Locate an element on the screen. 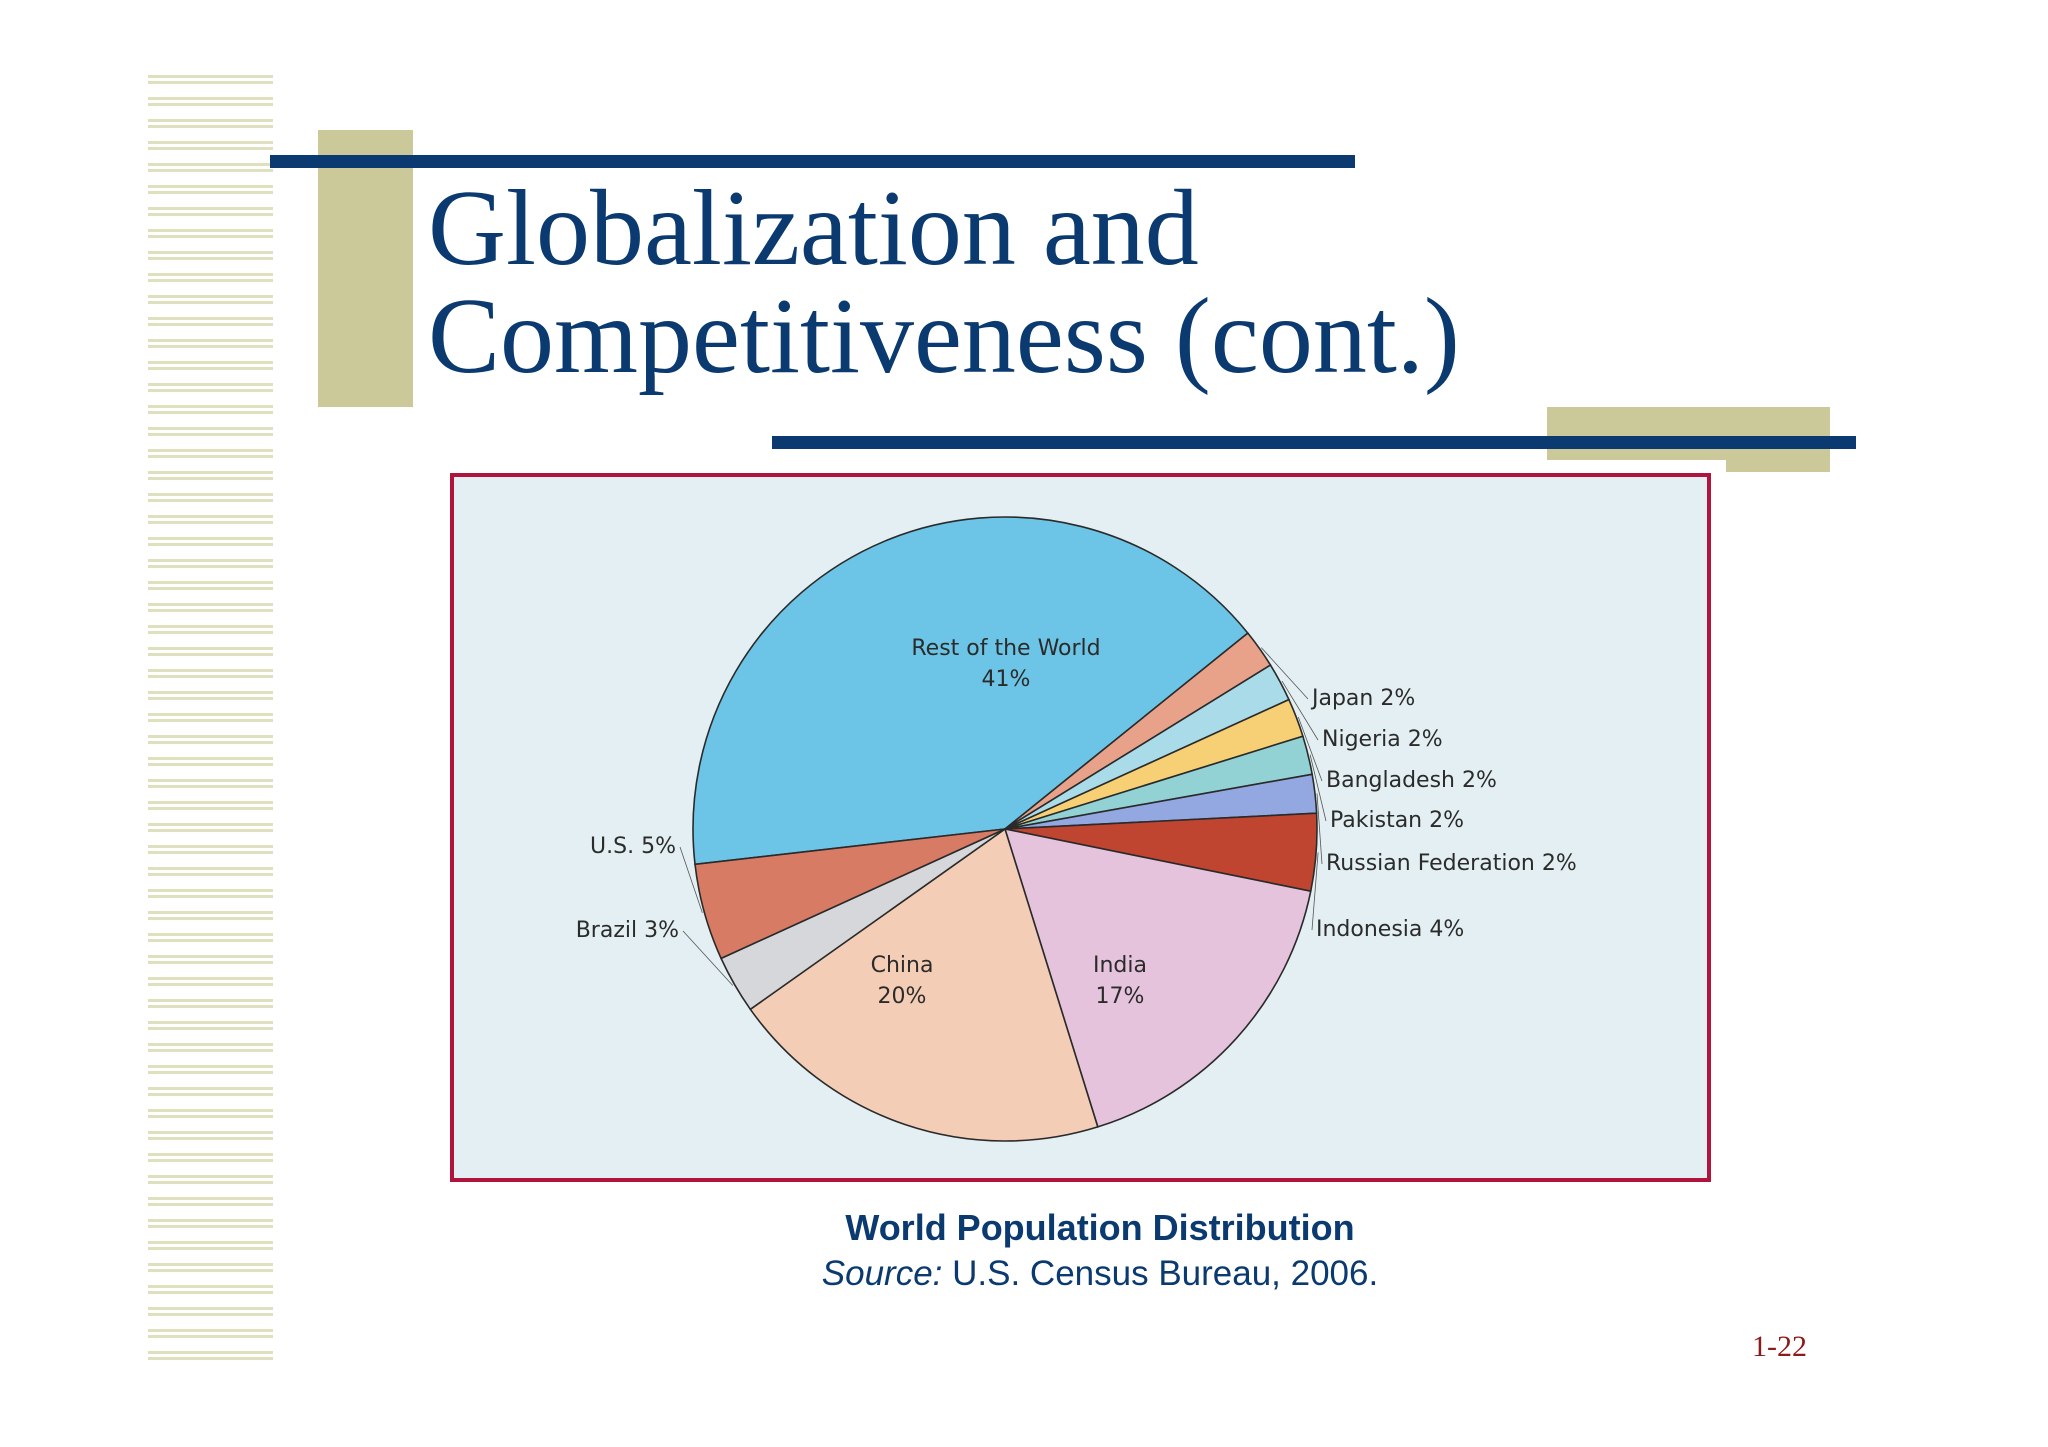 This screenshot has height=1447, width=2048. pie-label-russian-federation: Russian Federation 2% is located at coordinates (1451, 863).